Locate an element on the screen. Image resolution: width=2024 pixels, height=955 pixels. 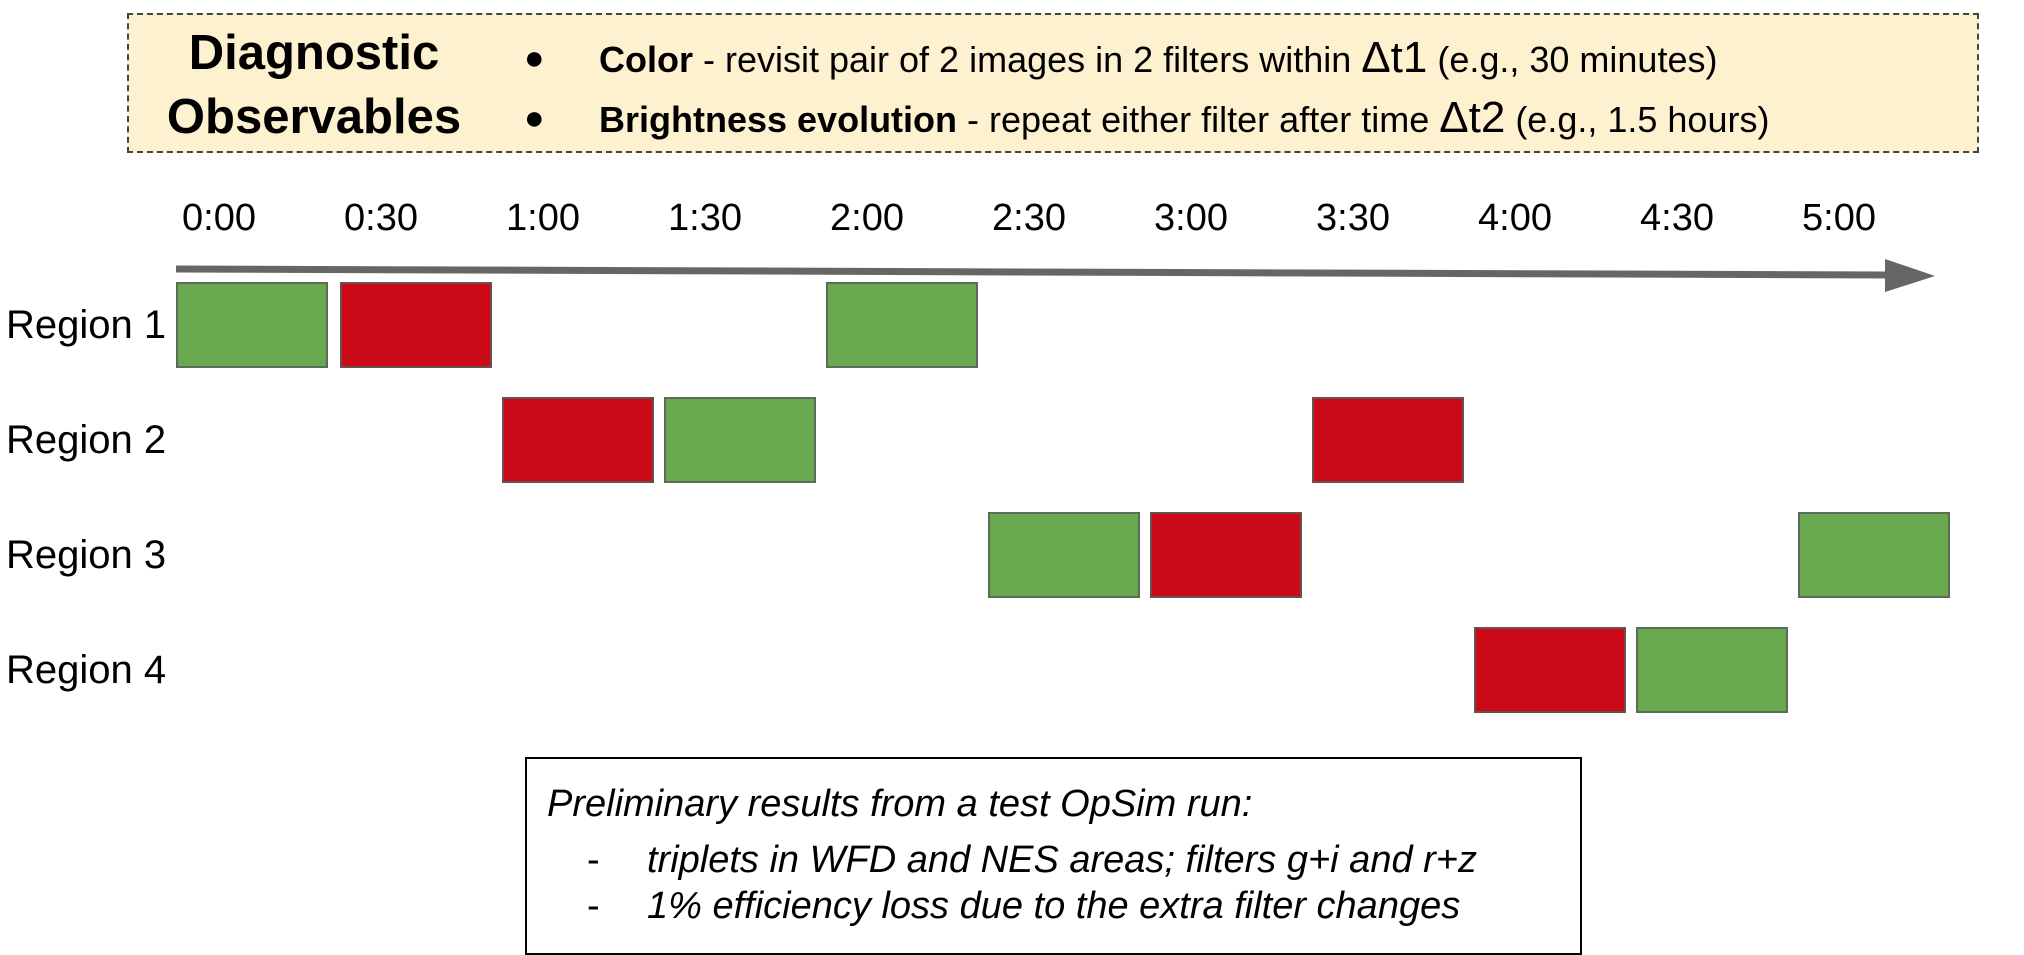
diagnostic-item-example: (e.g., 30 minutes) is located at coordinates (1572, 59).